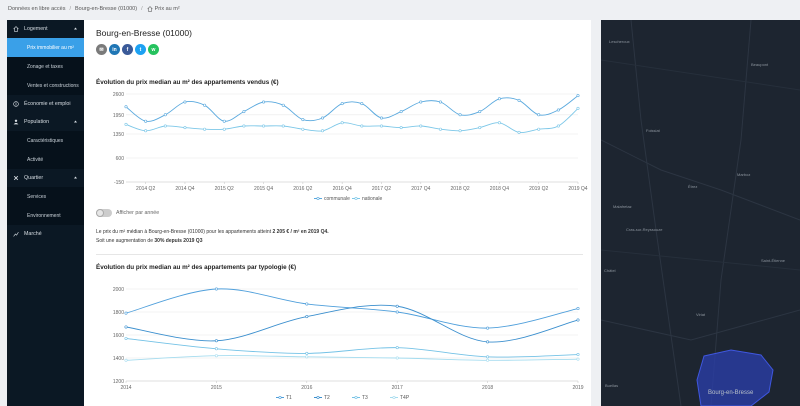 The image size is (800, 406). What do you see at coordinates (45, 85) in the screenshot?
I see `sidebar-item-ventes: Ventes et constructions` at bounding box center [45, 85].